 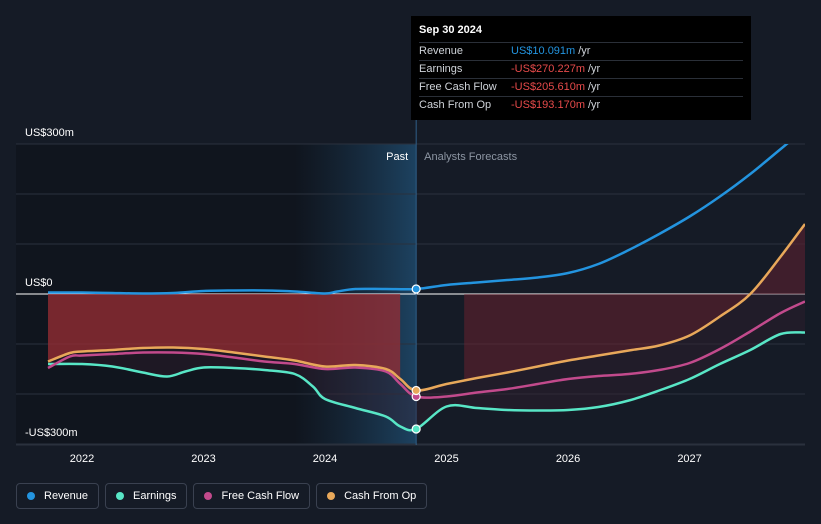 I want to click on x-tick-label: 2022, so click(x=82, y=459).